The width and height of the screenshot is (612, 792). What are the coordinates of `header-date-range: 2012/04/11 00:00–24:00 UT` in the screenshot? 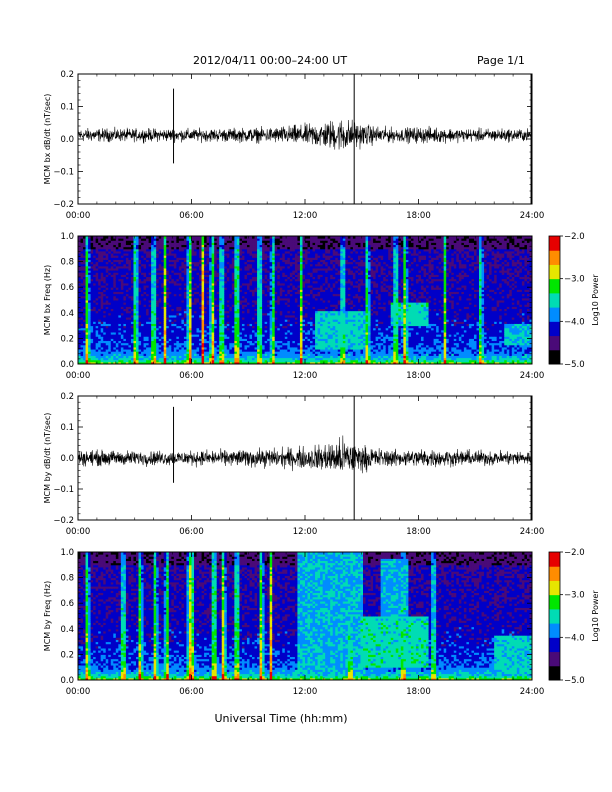 It's located at (270, 60).